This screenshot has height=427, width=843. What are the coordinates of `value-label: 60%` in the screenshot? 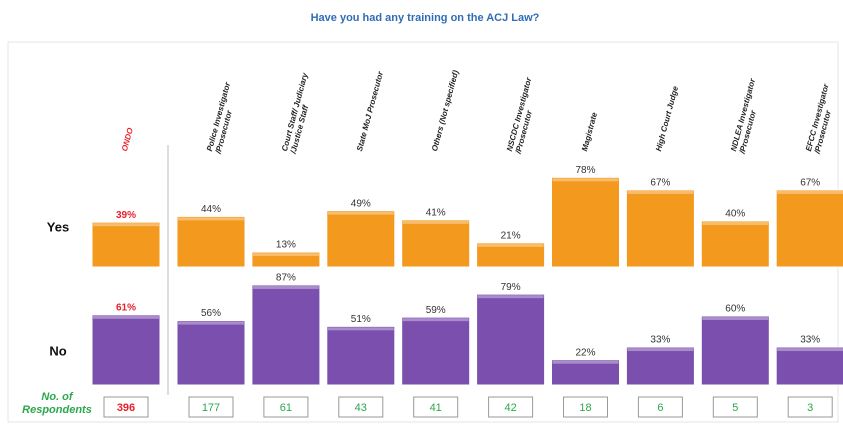 It's located at (735, 309).